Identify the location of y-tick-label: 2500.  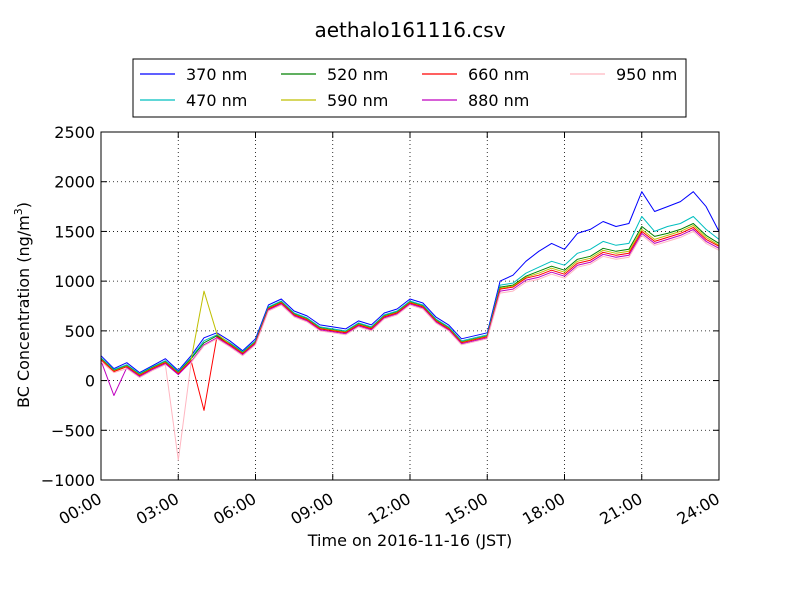
(74, 132).